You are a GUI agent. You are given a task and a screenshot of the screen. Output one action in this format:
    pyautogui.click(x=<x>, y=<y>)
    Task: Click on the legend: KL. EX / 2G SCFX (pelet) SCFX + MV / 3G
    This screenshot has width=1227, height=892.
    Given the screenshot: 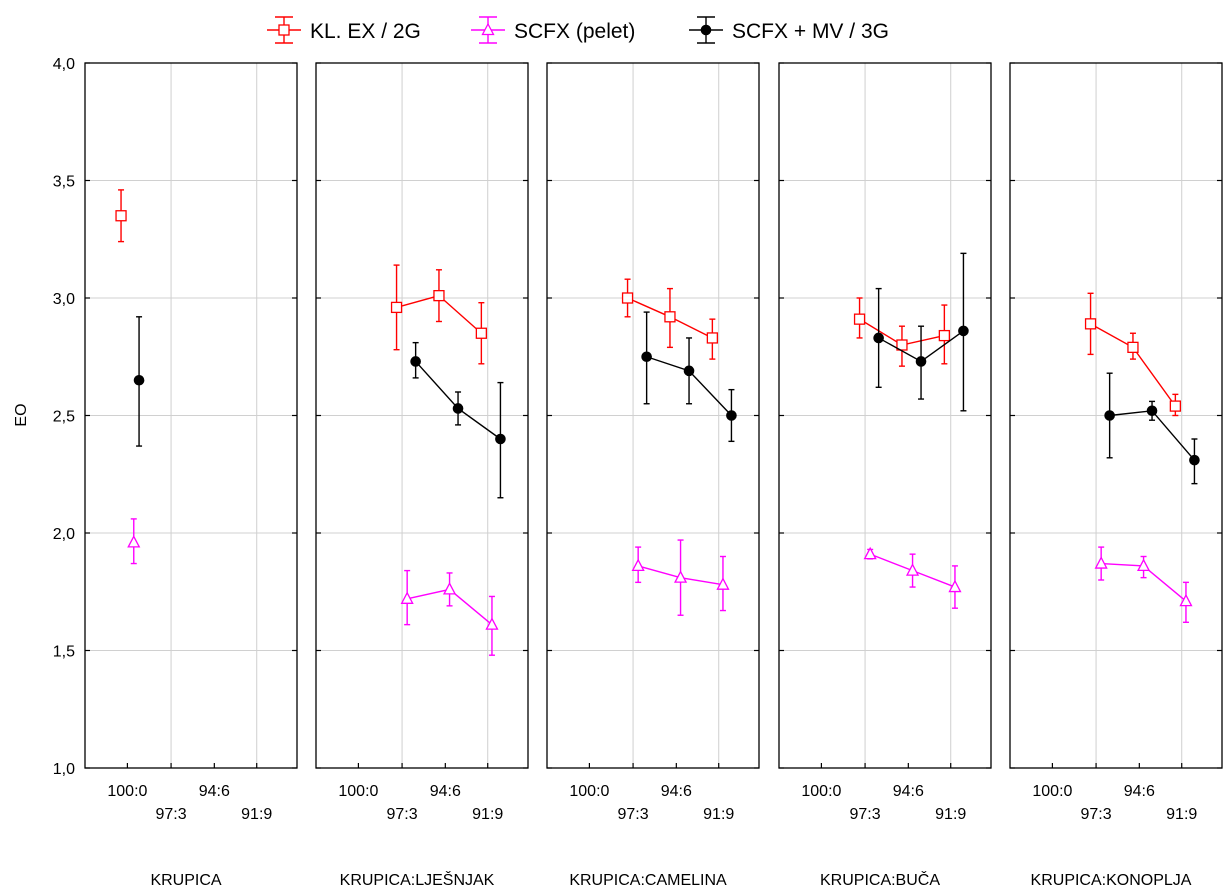 What is the action you would take?
    pyautogui.click(x=578, y=30)
    